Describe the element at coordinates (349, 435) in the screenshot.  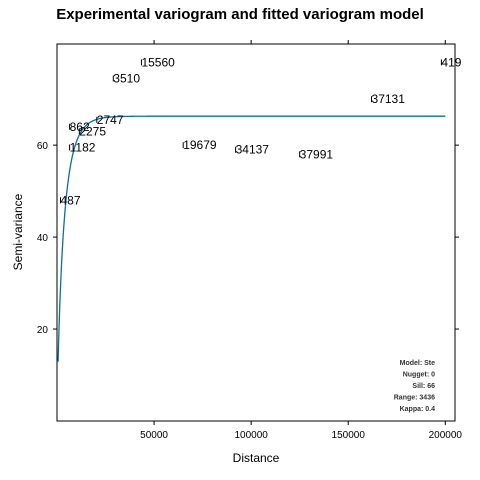
I see `x-tick-label: 150000` at that location.